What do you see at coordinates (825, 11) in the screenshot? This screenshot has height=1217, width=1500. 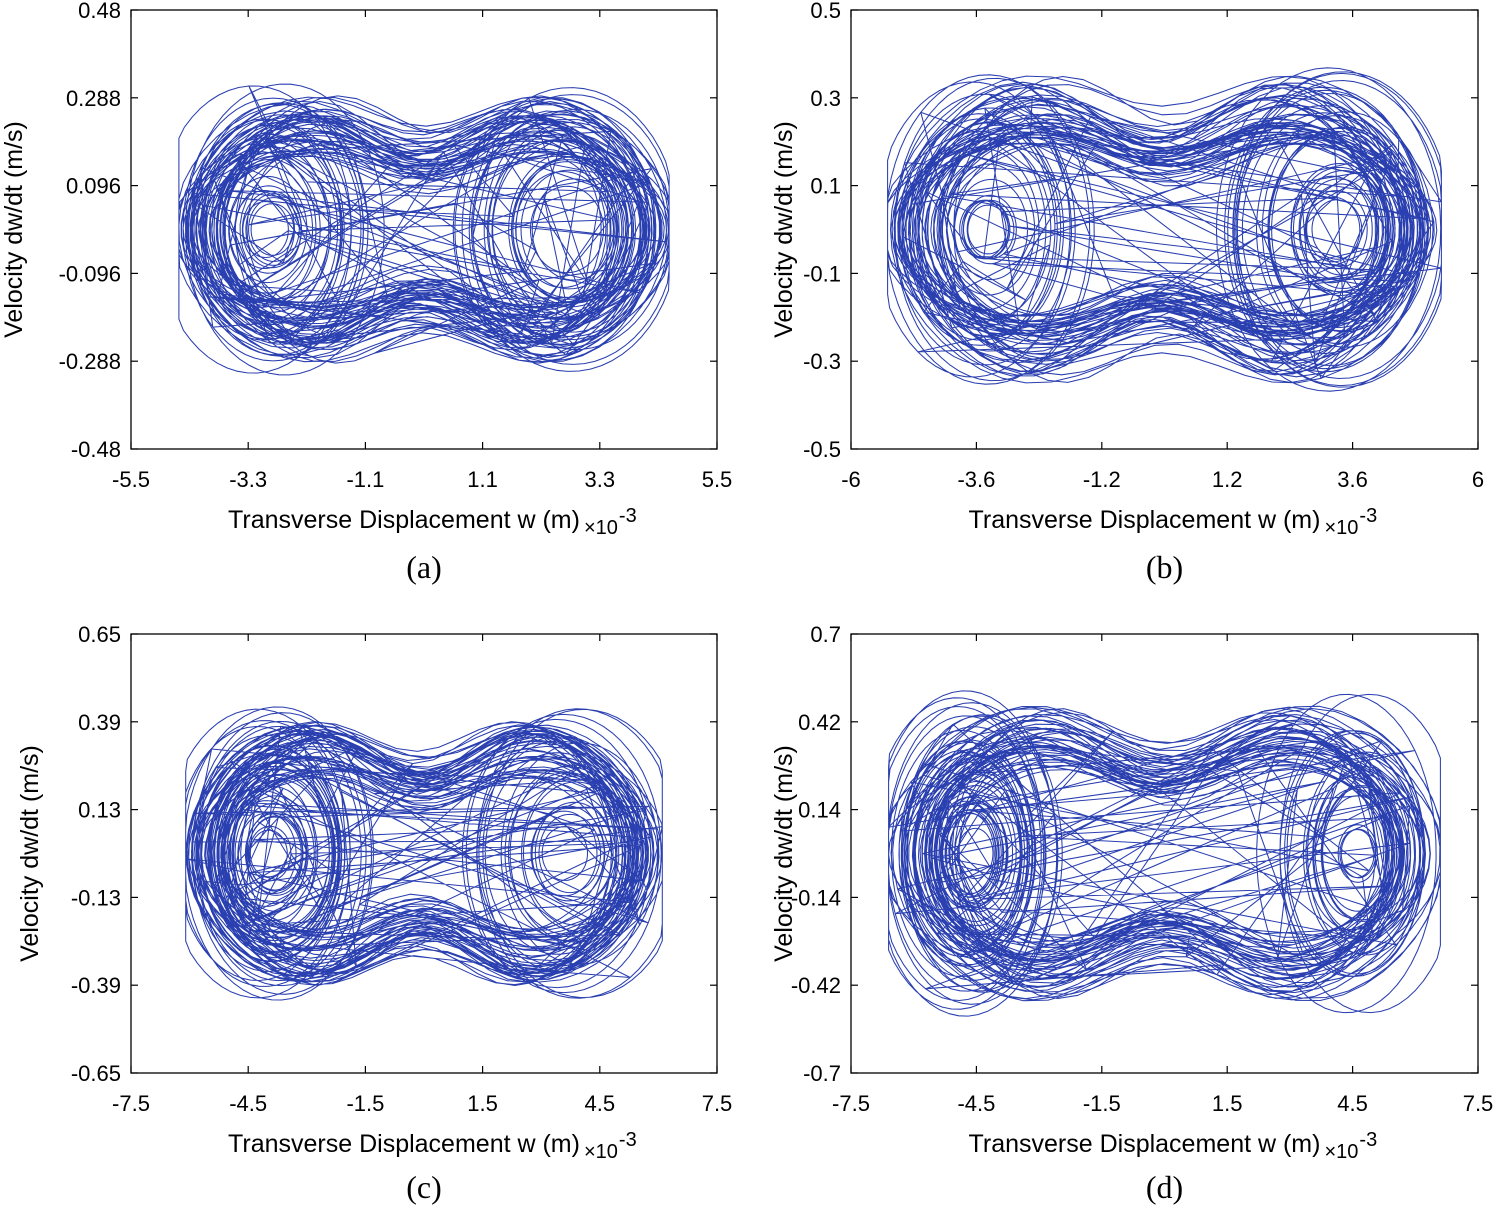 I see `y-tick-label: 0.5` at bounding box center [825, 11].